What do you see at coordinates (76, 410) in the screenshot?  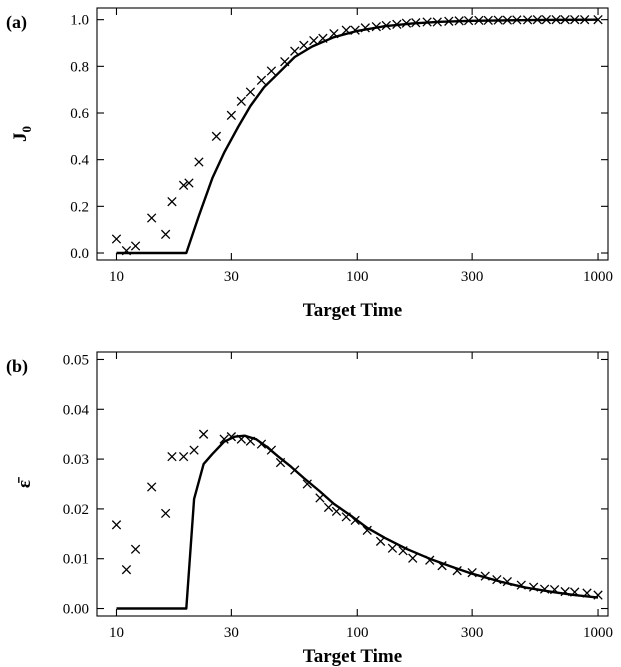 I see `y-tick-label: 0.04` at bounding box center [76, 410].